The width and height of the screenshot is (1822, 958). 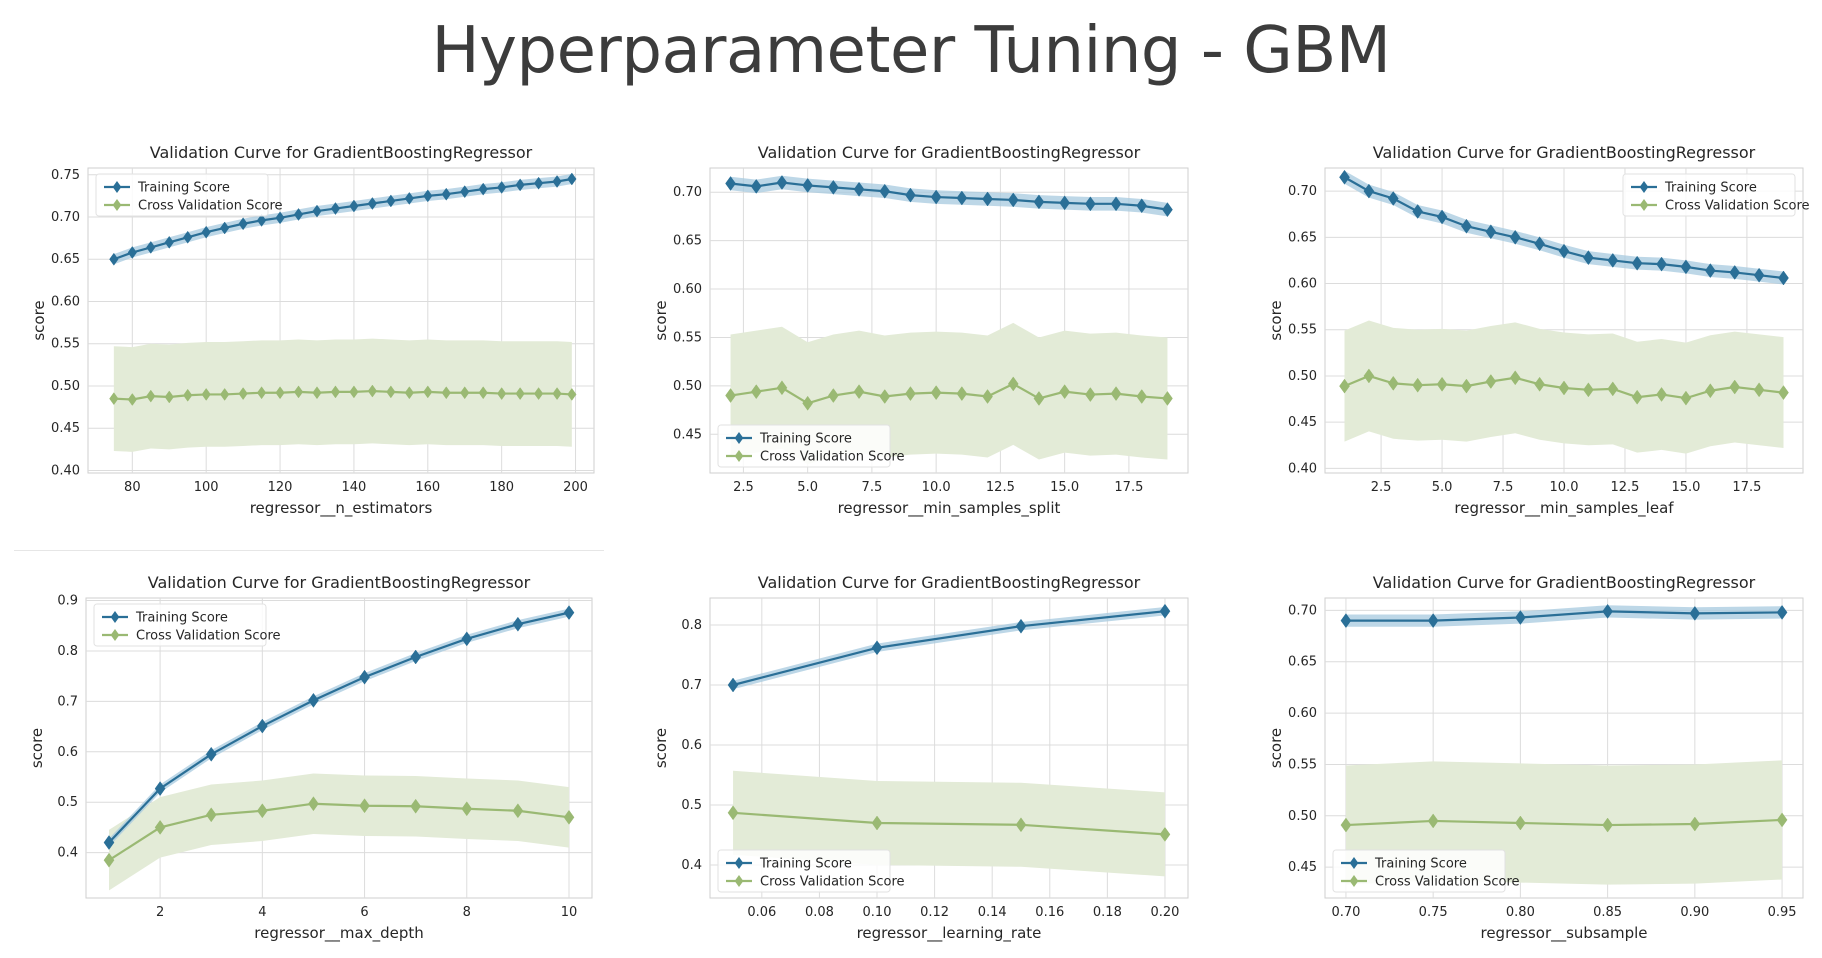 I want to click on x-tick-label: 0.80, so click(x=1520, y=912).